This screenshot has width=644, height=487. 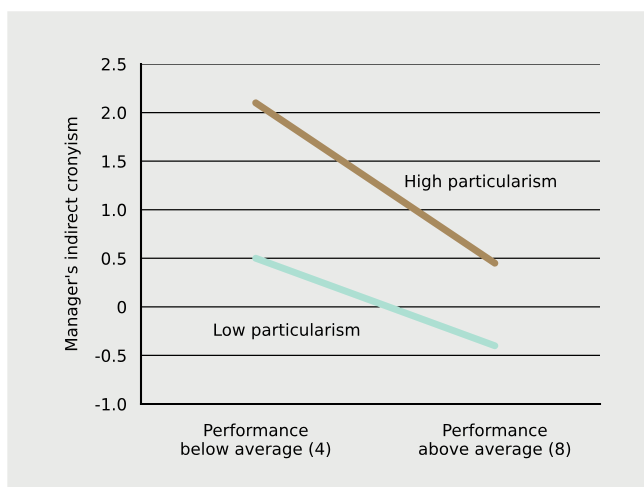 I want to click on y-axis-title: Manager's indirect cronyism, so click(x=72, y=234).